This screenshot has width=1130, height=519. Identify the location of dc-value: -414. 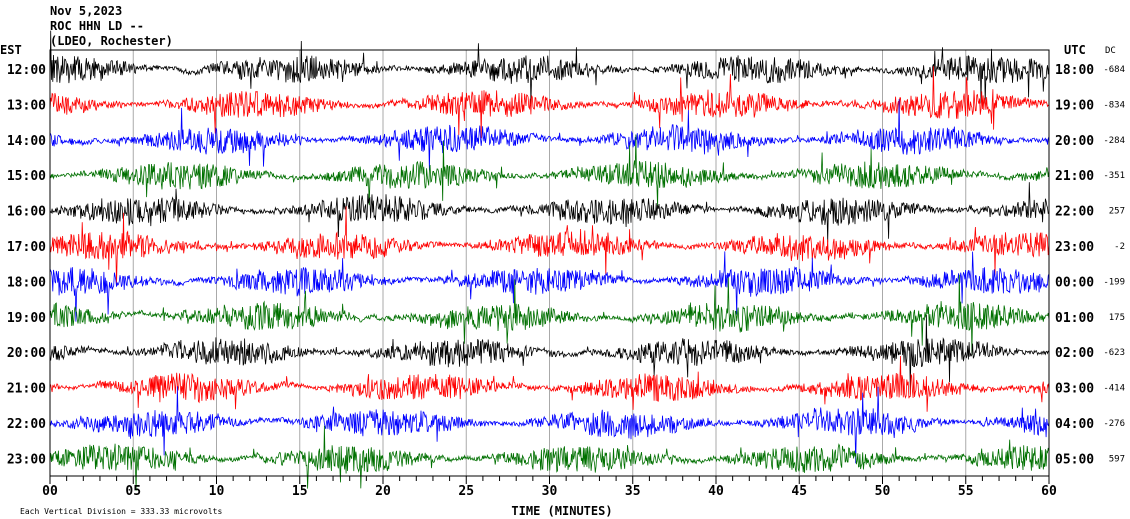
(1114, 389).